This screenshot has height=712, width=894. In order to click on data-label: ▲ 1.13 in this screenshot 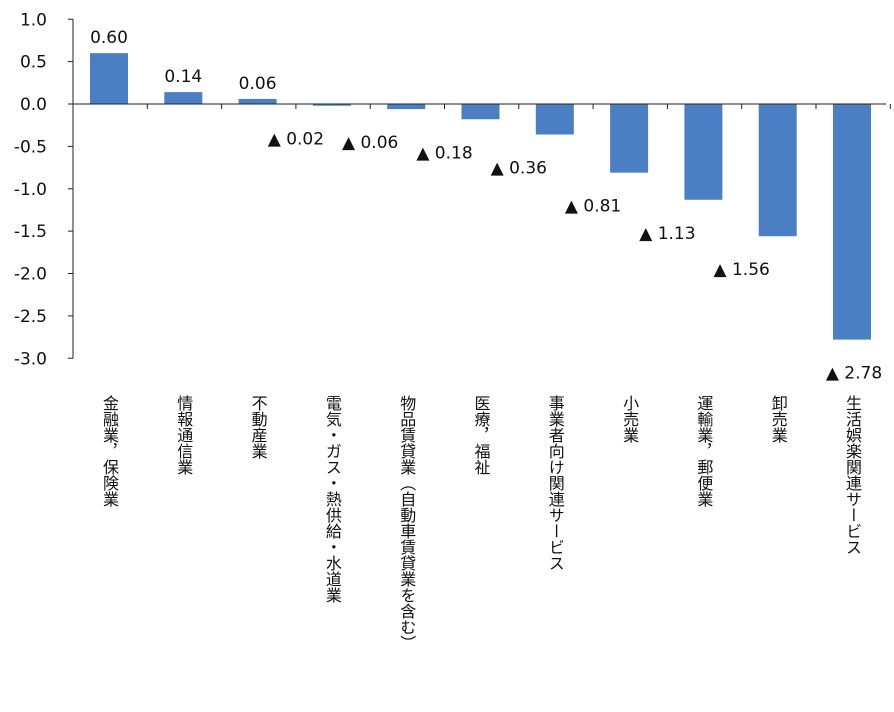, I will do `click(667, 234)`.